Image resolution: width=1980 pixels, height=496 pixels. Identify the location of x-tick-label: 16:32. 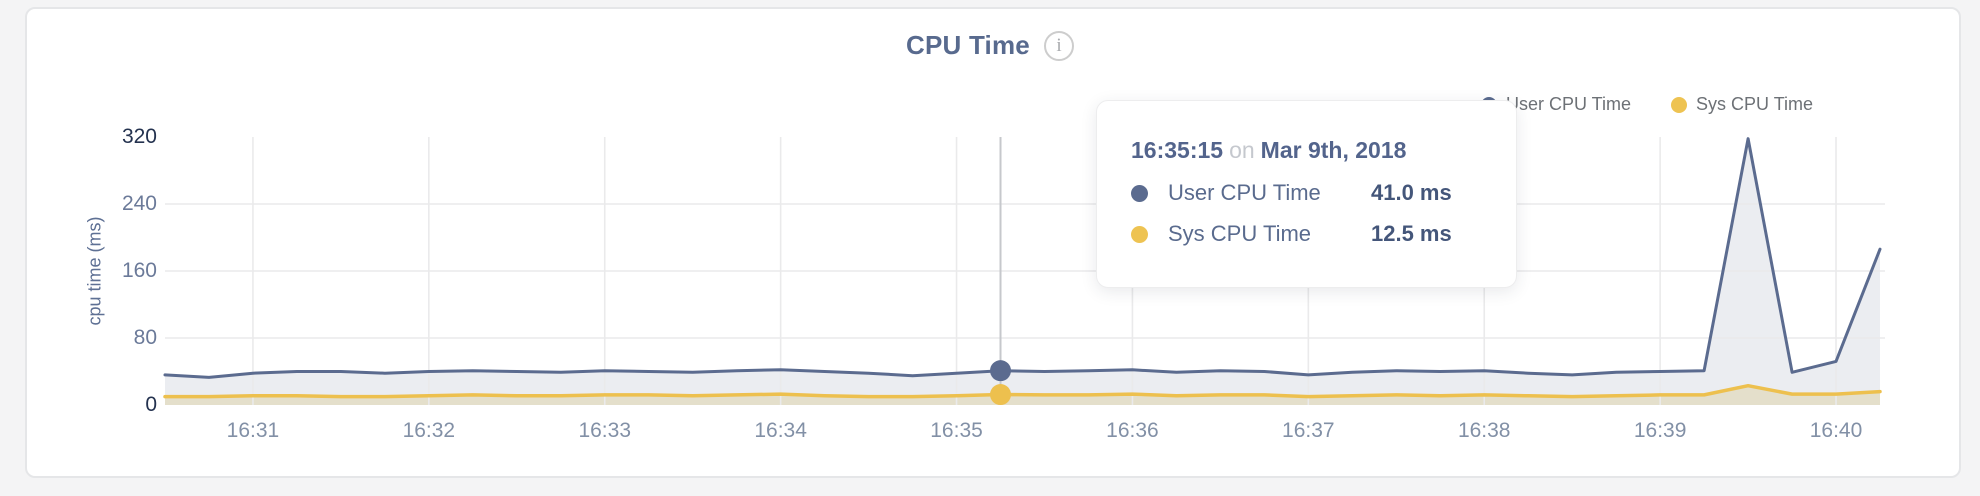
(429, 430).